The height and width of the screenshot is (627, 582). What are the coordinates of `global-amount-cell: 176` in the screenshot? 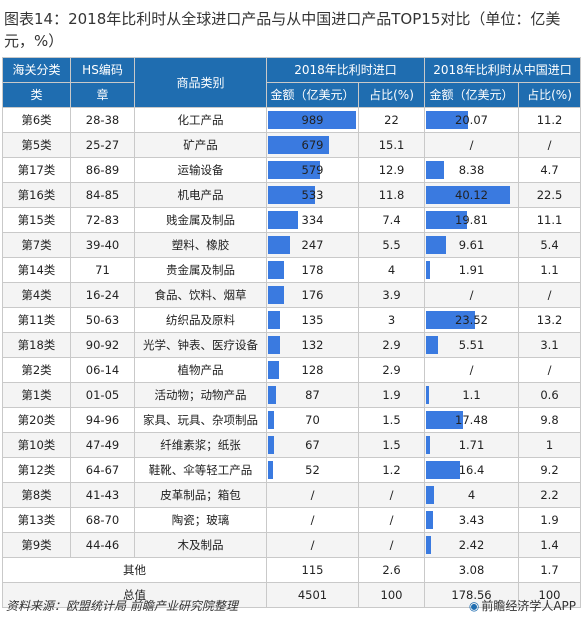 It's located at (312, 295).